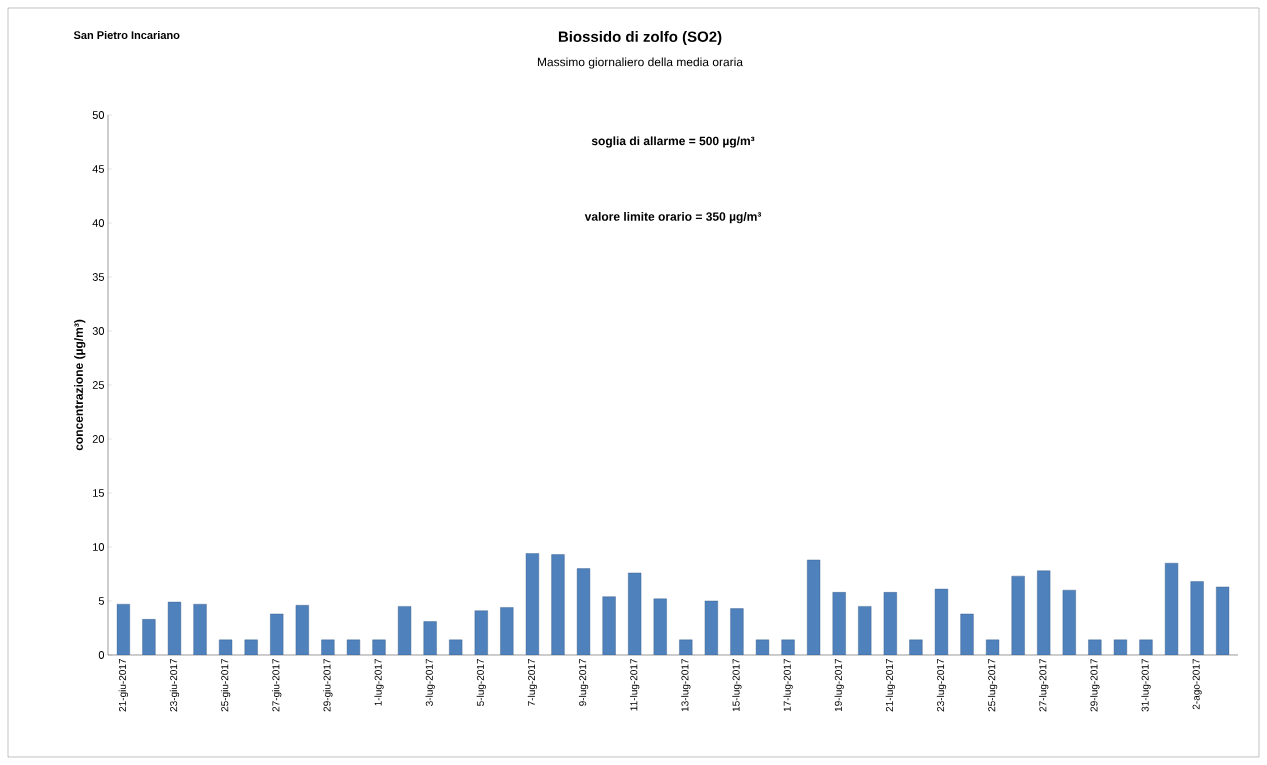 This screenshot has height=765, width=1267. What do you see at coordinates (379, 682) in the screenshot?
I see `x-tick-label: 1-lug-2017` at bounding box center [379, 682].